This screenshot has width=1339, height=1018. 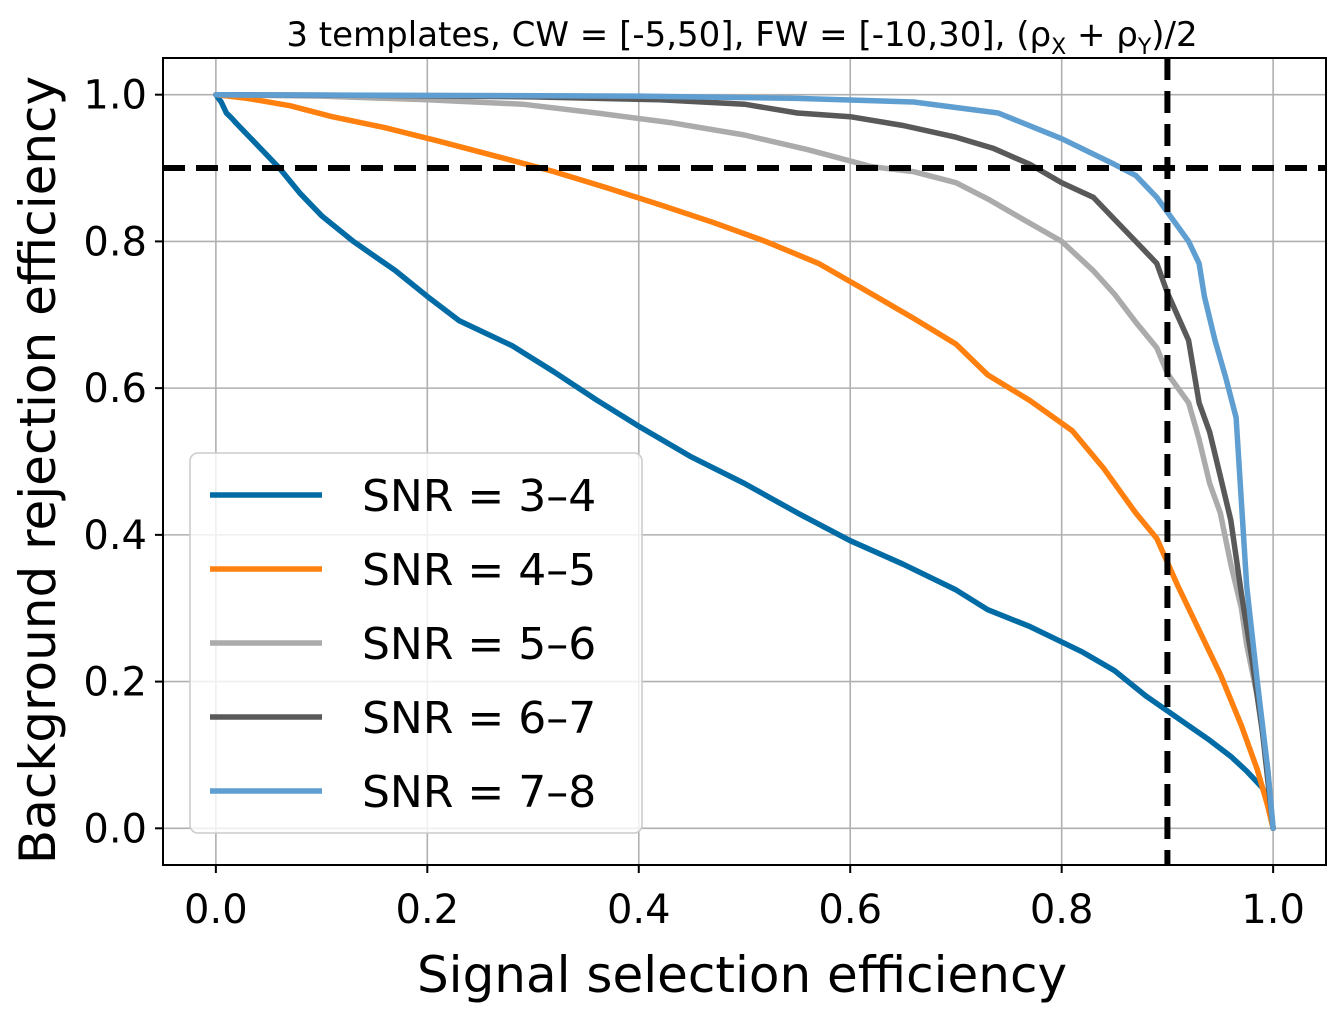 I want to click on legend-entry-label: SNR = 4–5, so click(x=479, y=570).